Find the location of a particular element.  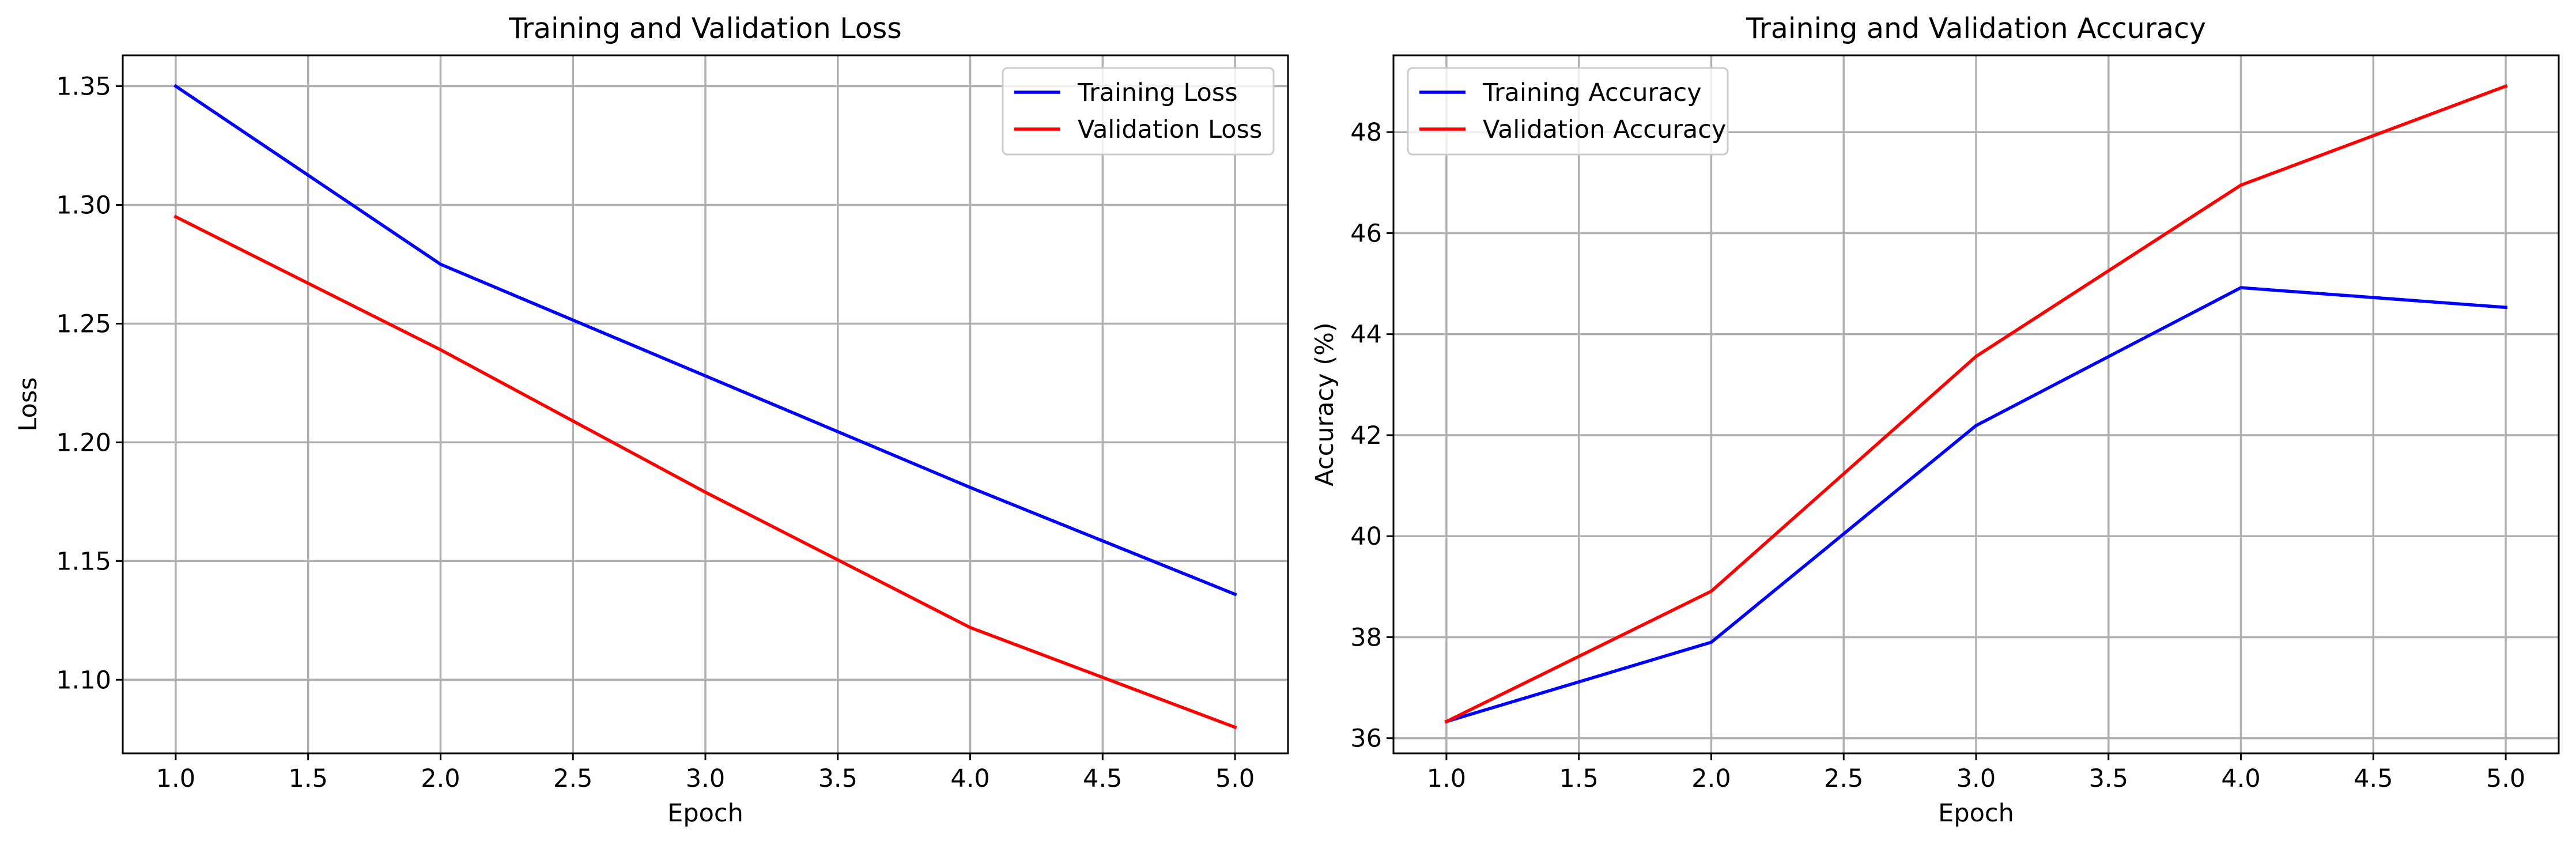

y-axis-label: Accuracy (%) is located at coordinates (1324, 404).